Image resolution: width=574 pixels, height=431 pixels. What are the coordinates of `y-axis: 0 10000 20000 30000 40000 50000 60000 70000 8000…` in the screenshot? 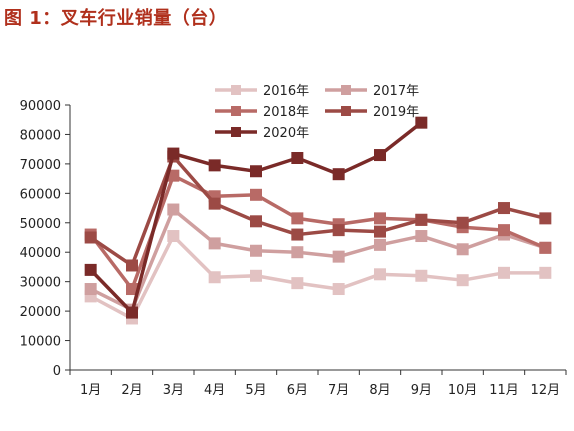 It's located at (45, 239).